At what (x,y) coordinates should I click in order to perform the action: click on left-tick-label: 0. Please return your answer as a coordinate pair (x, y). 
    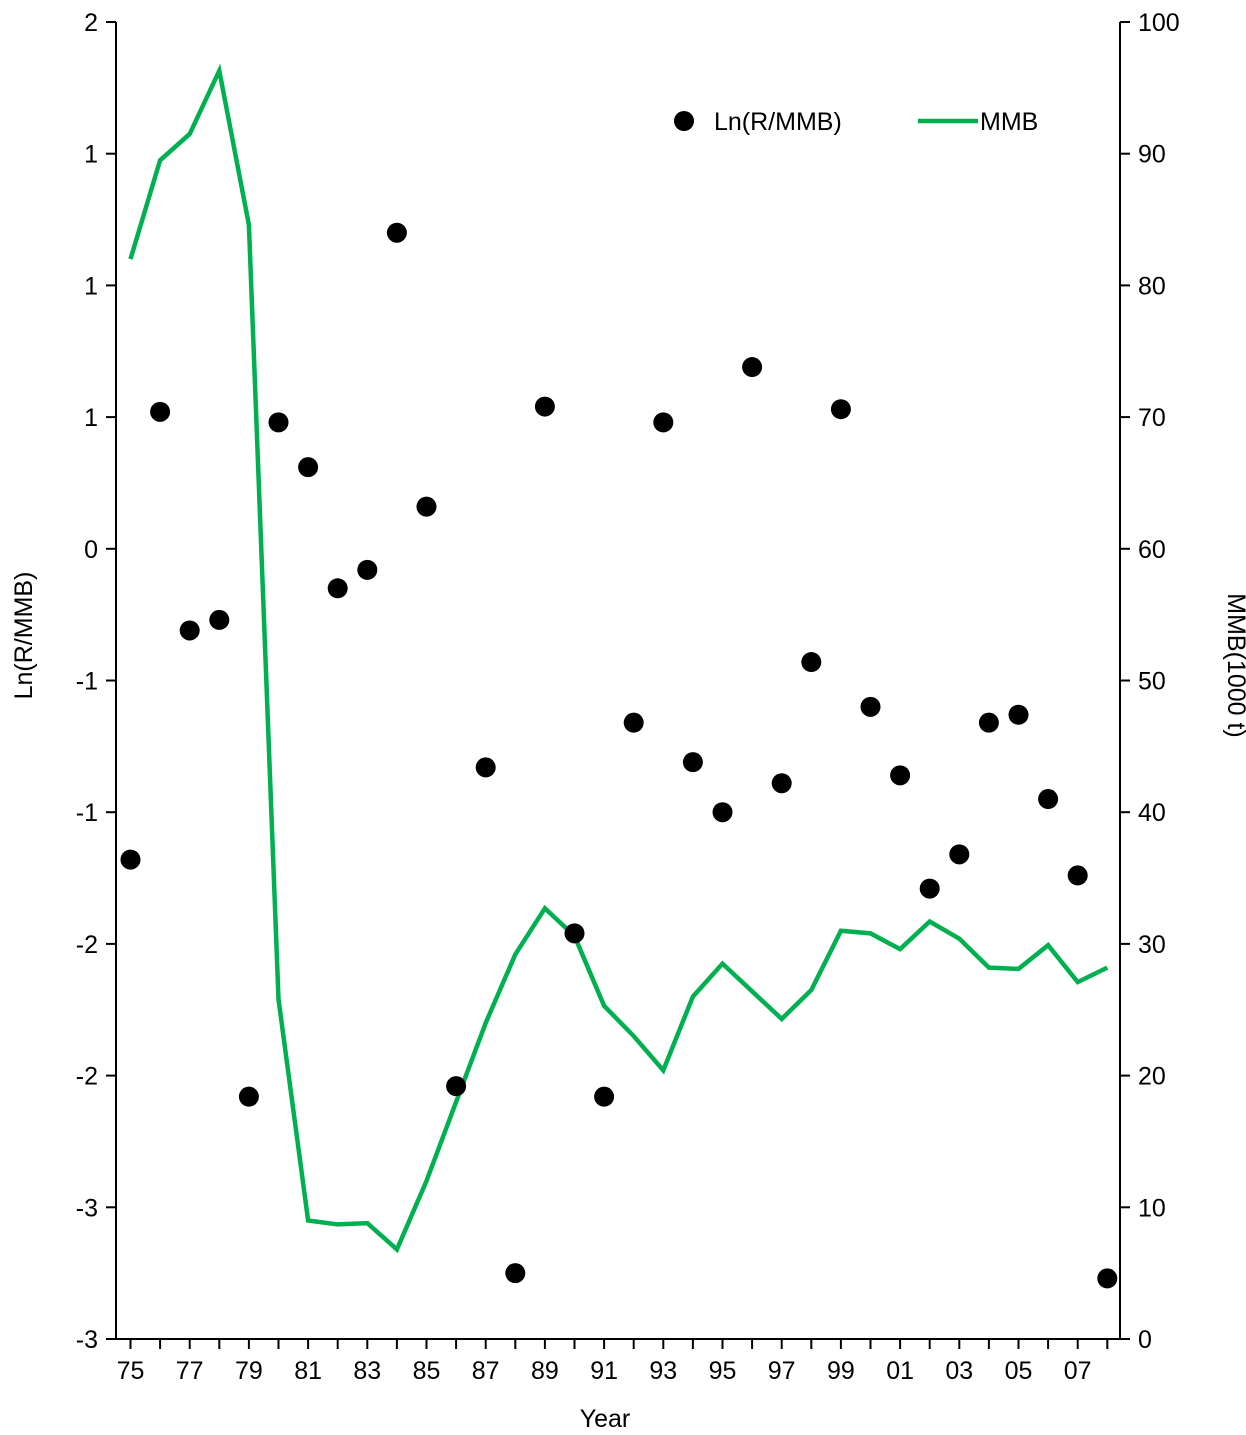
    Looking at the image, I should click on (91, 550).